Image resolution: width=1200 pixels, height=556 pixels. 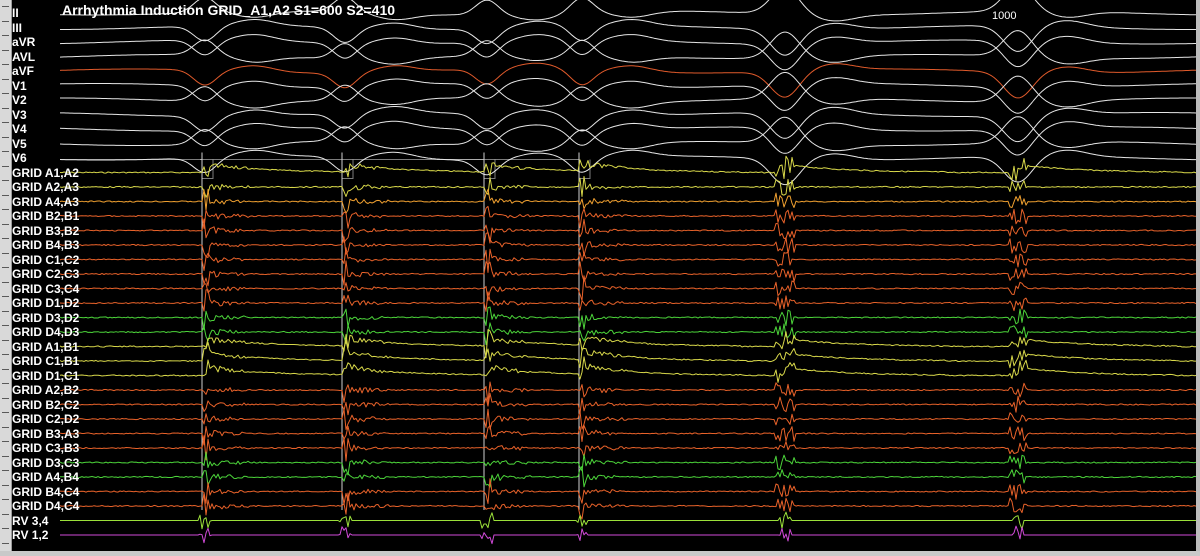 I want to click on channel-label: GRID A1,B1, so click(x=45, y=347).